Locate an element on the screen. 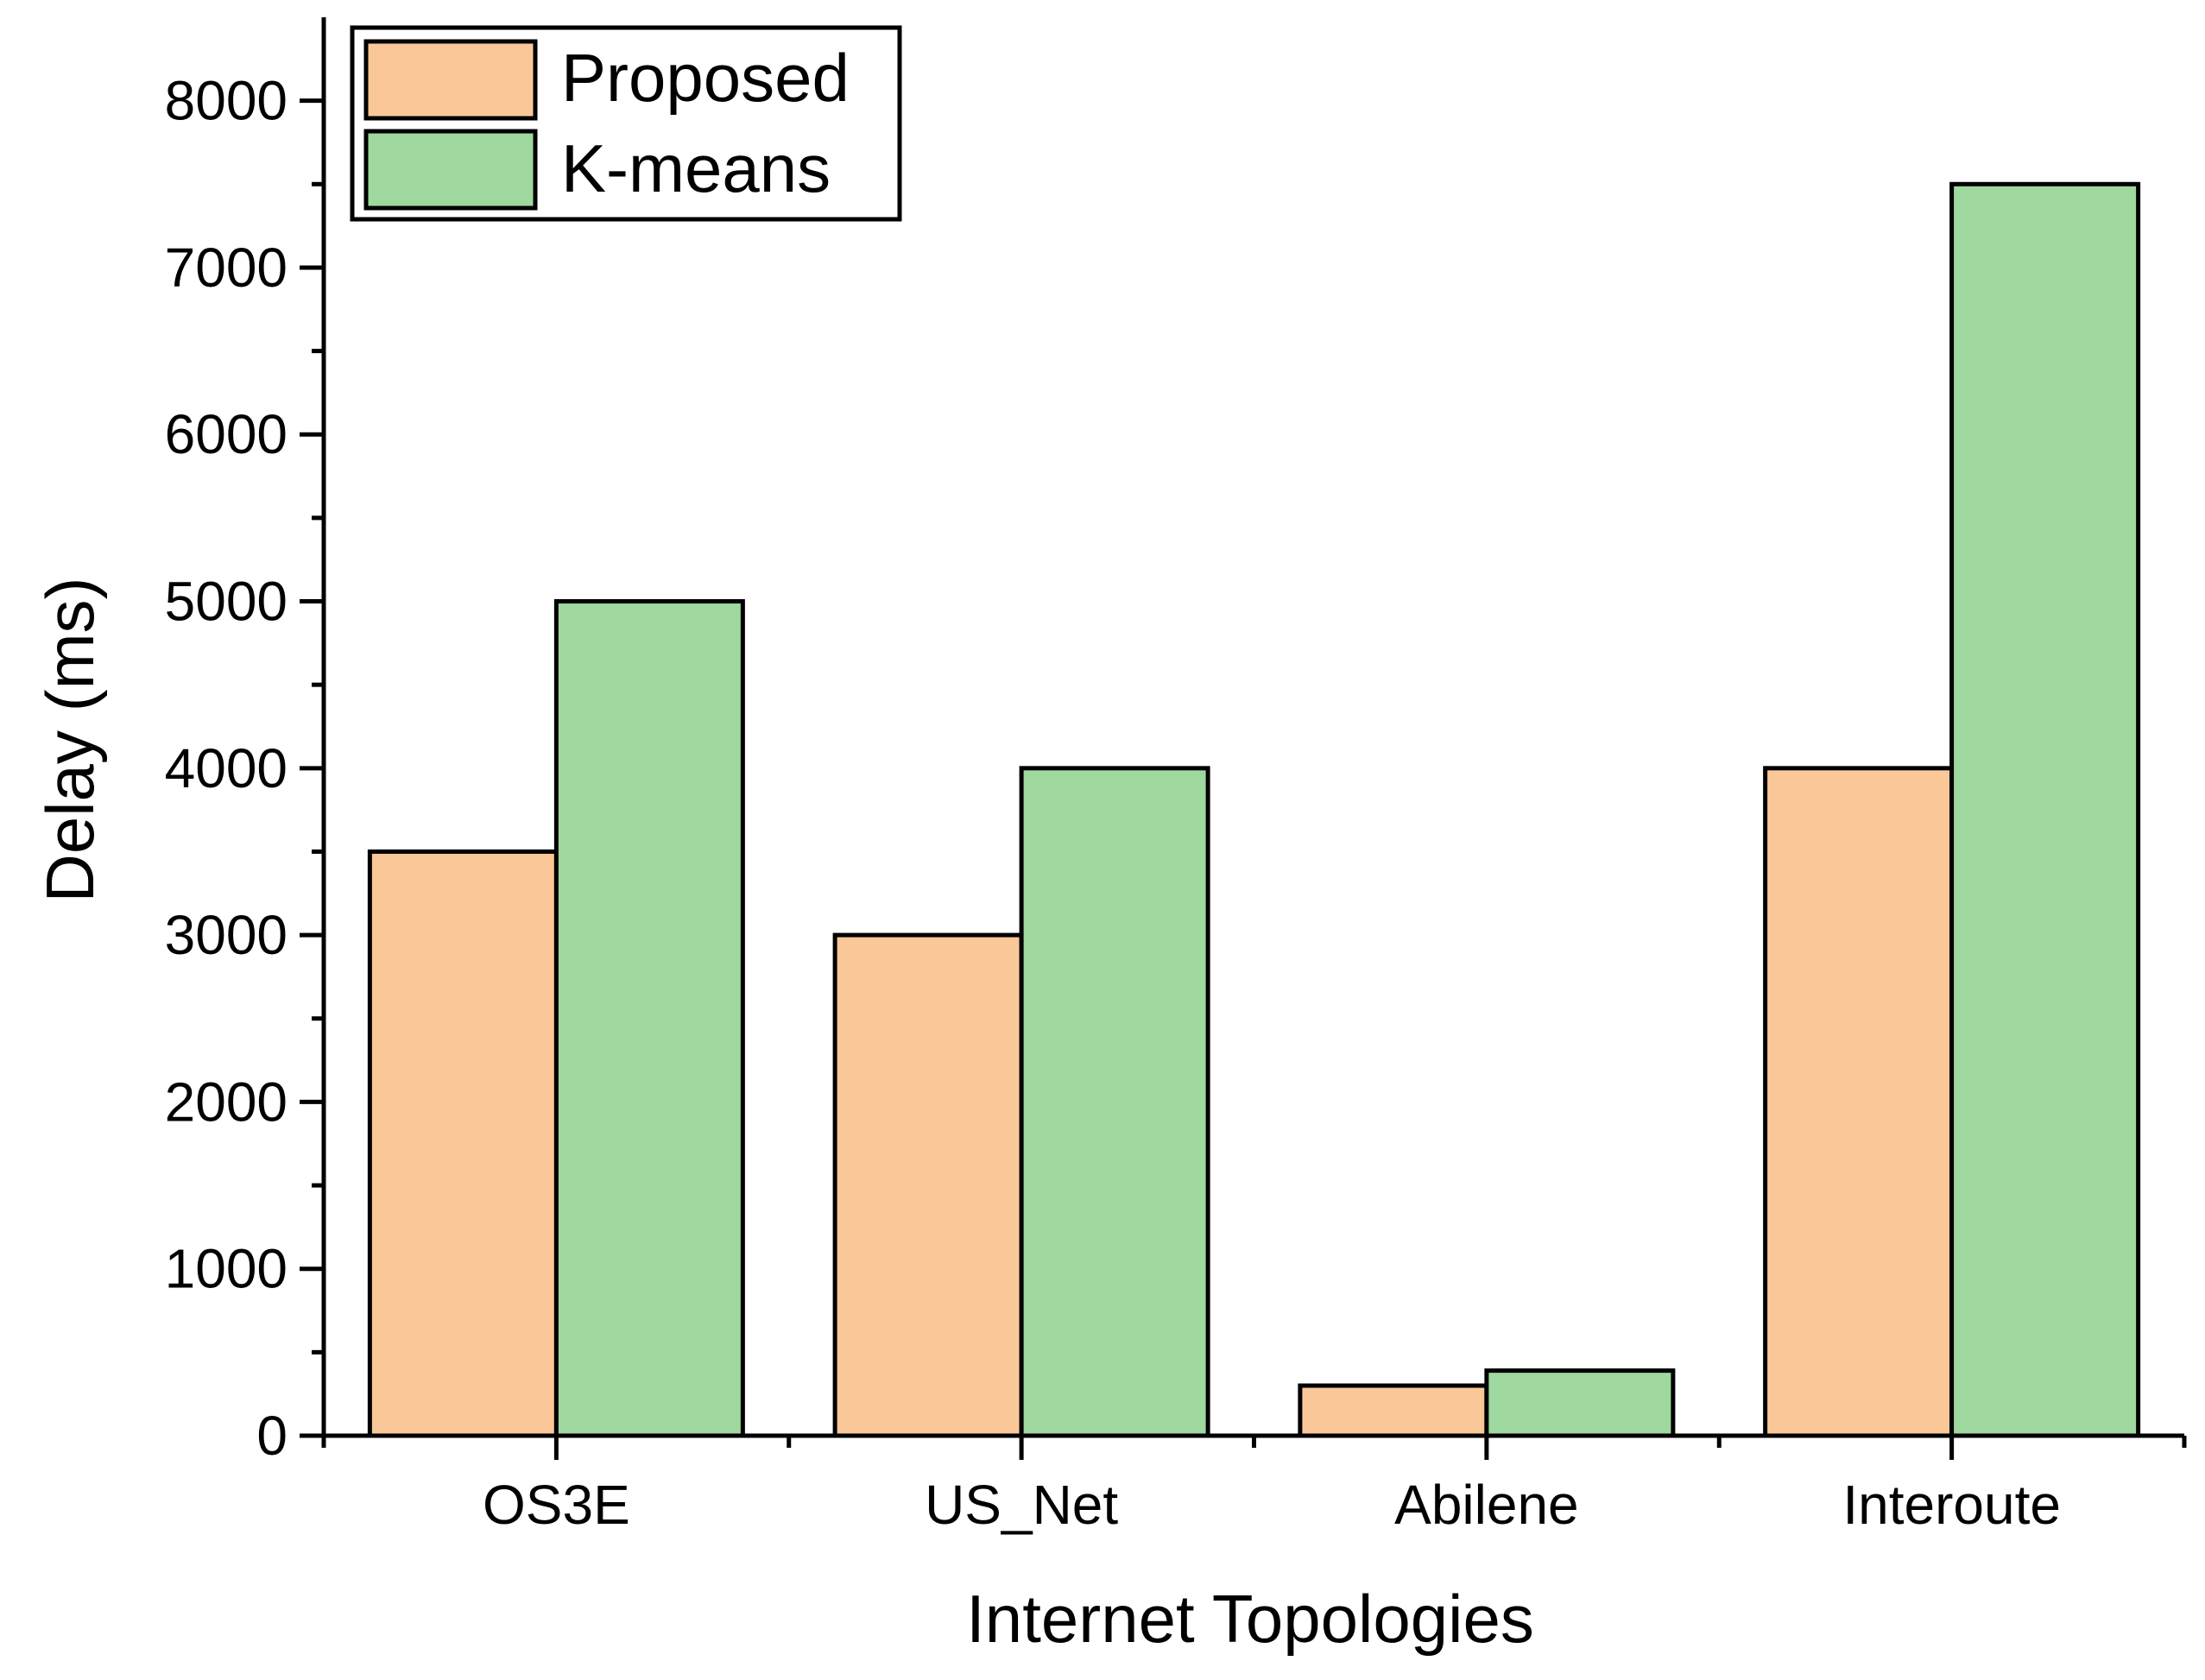 The width and height of the screenshot is (2205, 1680). legend-swatch-proposed is located at coordinates (450, 80).